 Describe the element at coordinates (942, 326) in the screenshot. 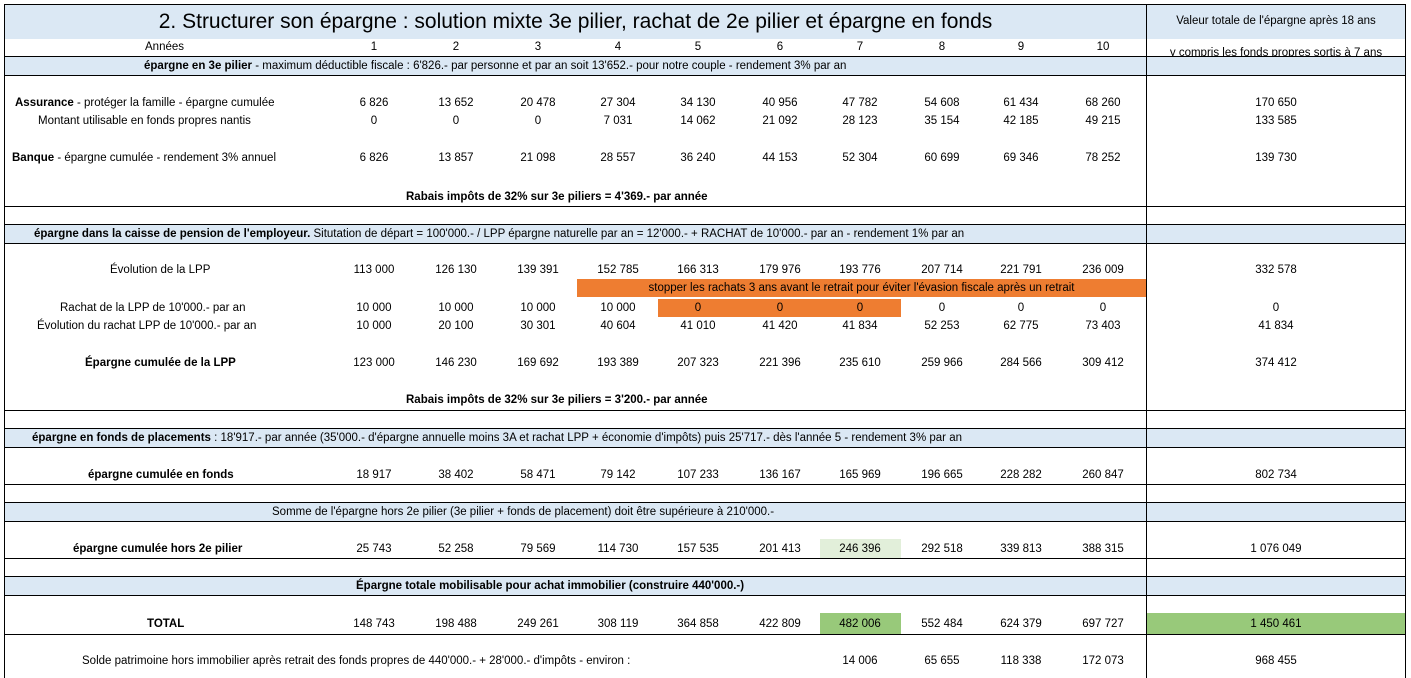

I see `cell: 52 253` at that location.